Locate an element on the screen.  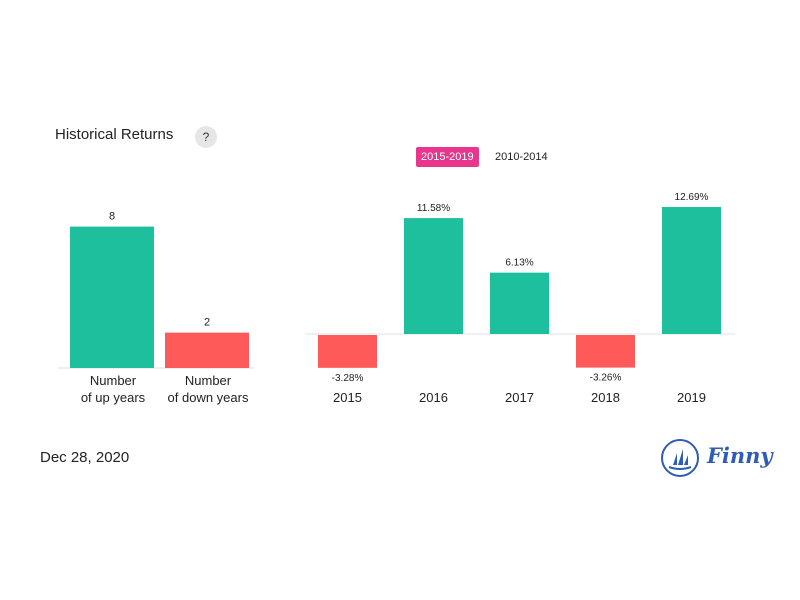
tick-label-2017: 2017 is located at coordinates (519, 397).